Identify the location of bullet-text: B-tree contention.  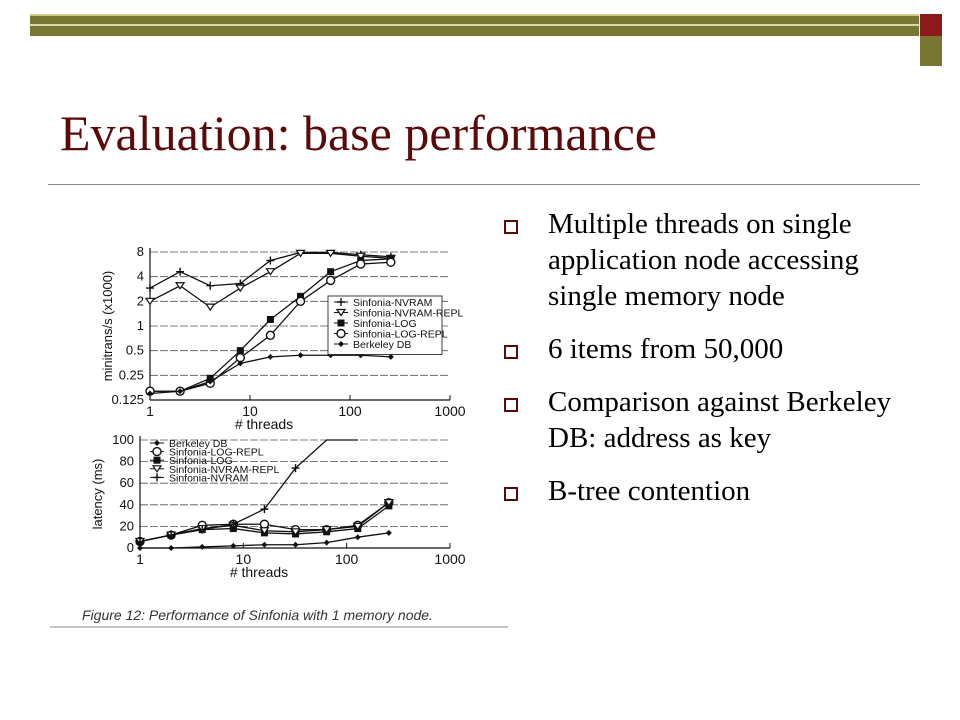
(649, 491).